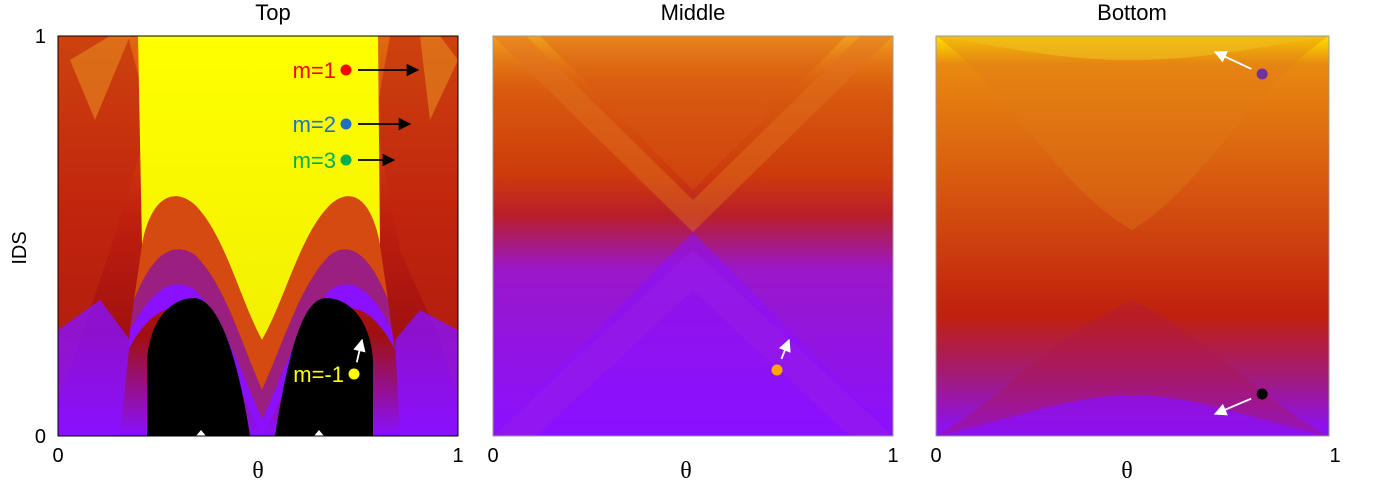  What do you see at coordinates (314, 160) in the screenshot?
I see `marker-label: m=3` at bounding box center [314, 160].